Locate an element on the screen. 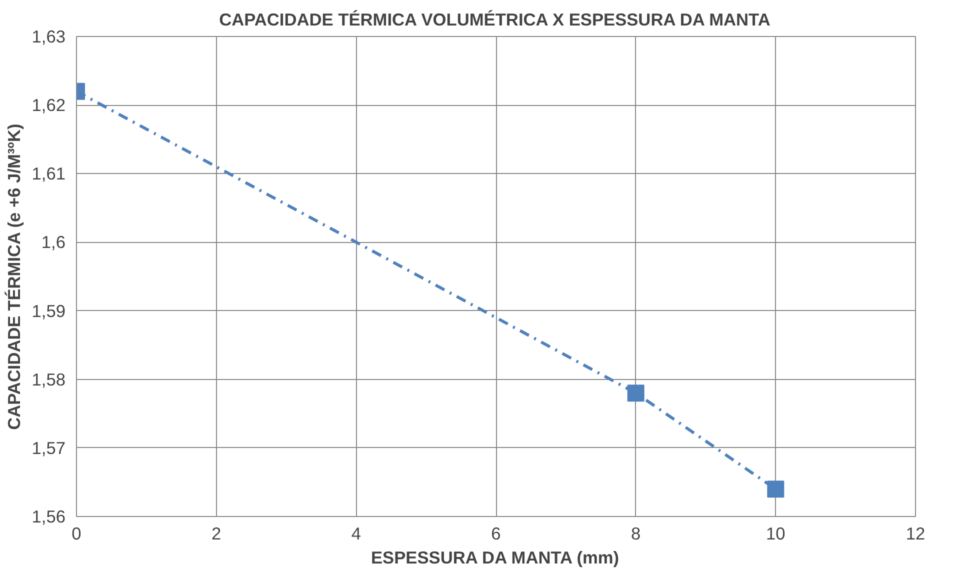  chart-title: CAPACIDADE TÉRMICA VOLUMÉTRICA X ESPESSURA DA MANTA is located at coordinates (495, 20).